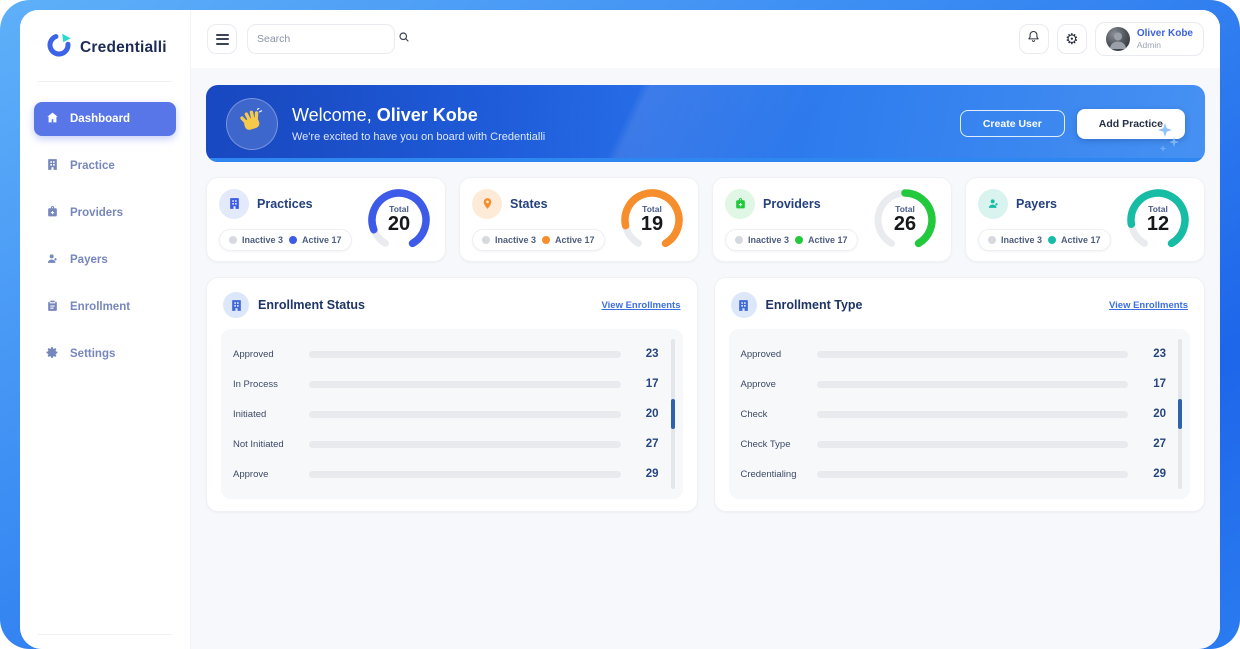 The image size is (1240, 649). Describe the element at coordinates (1117, 39) in the screenshot. I see `avatar` at that location.